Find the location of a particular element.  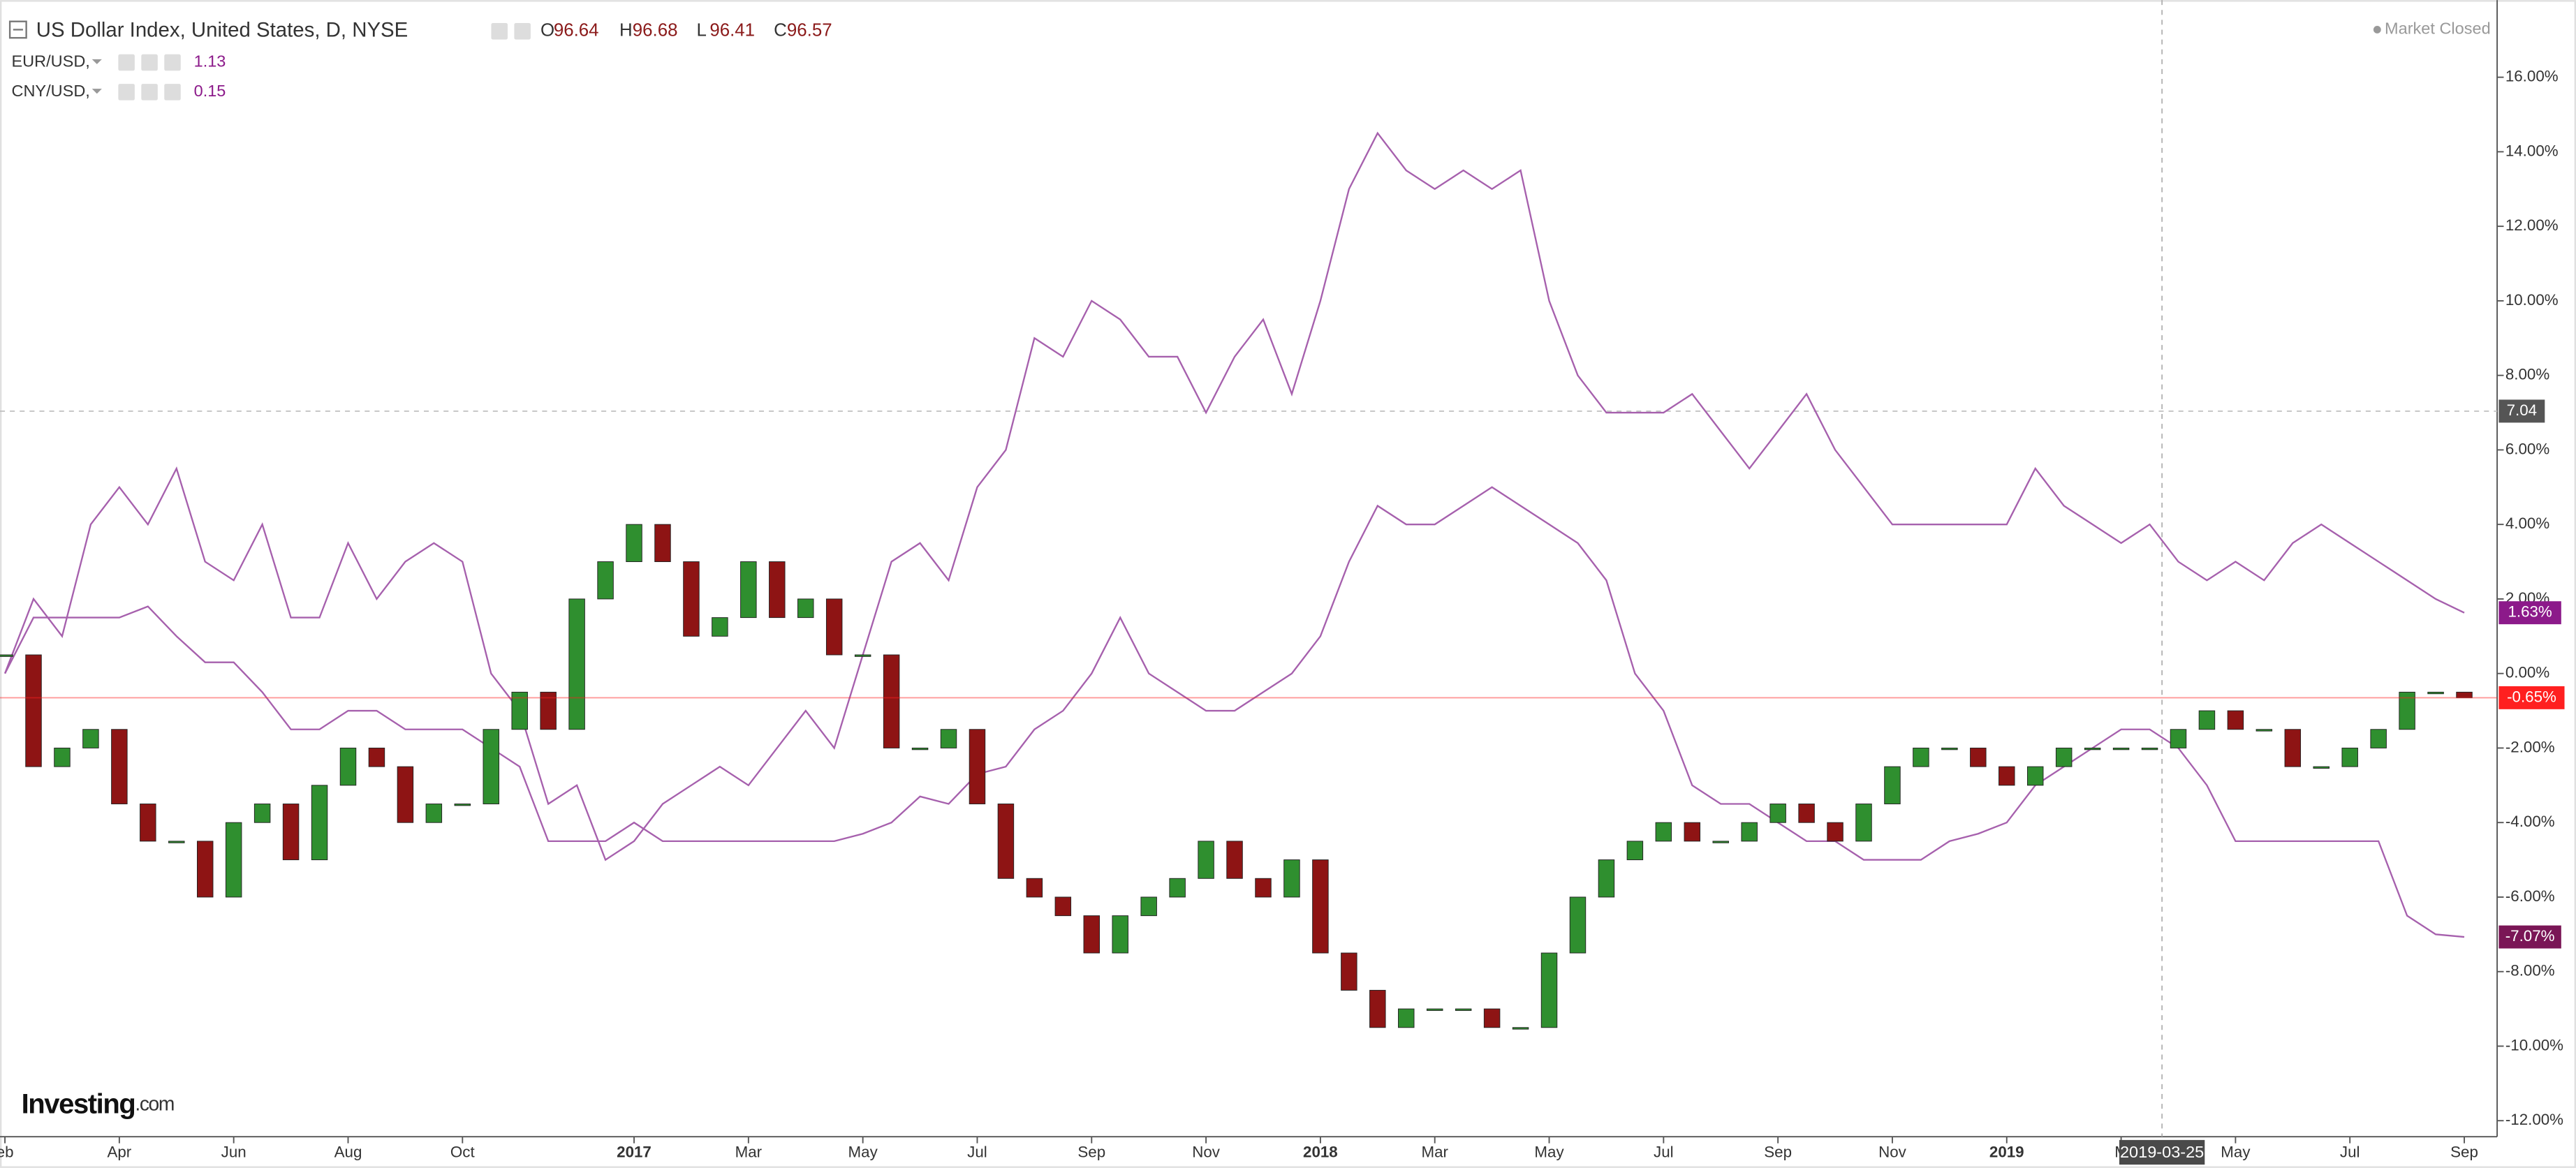

ohlc-value: 96.68 is located at coordinates (655, 30).